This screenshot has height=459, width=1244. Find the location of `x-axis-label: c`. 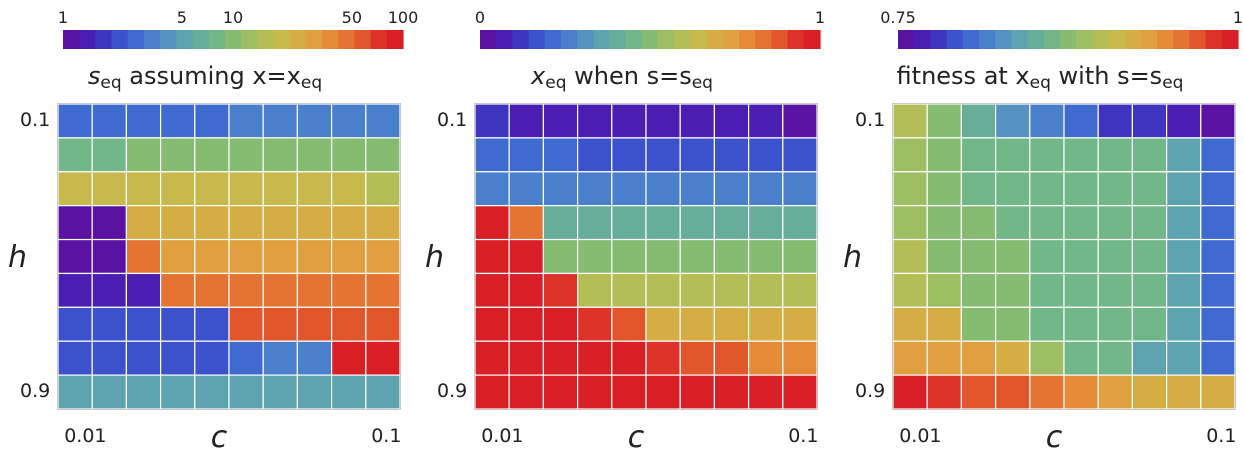

x-axis-label: c is located at coordinates (636, 437).